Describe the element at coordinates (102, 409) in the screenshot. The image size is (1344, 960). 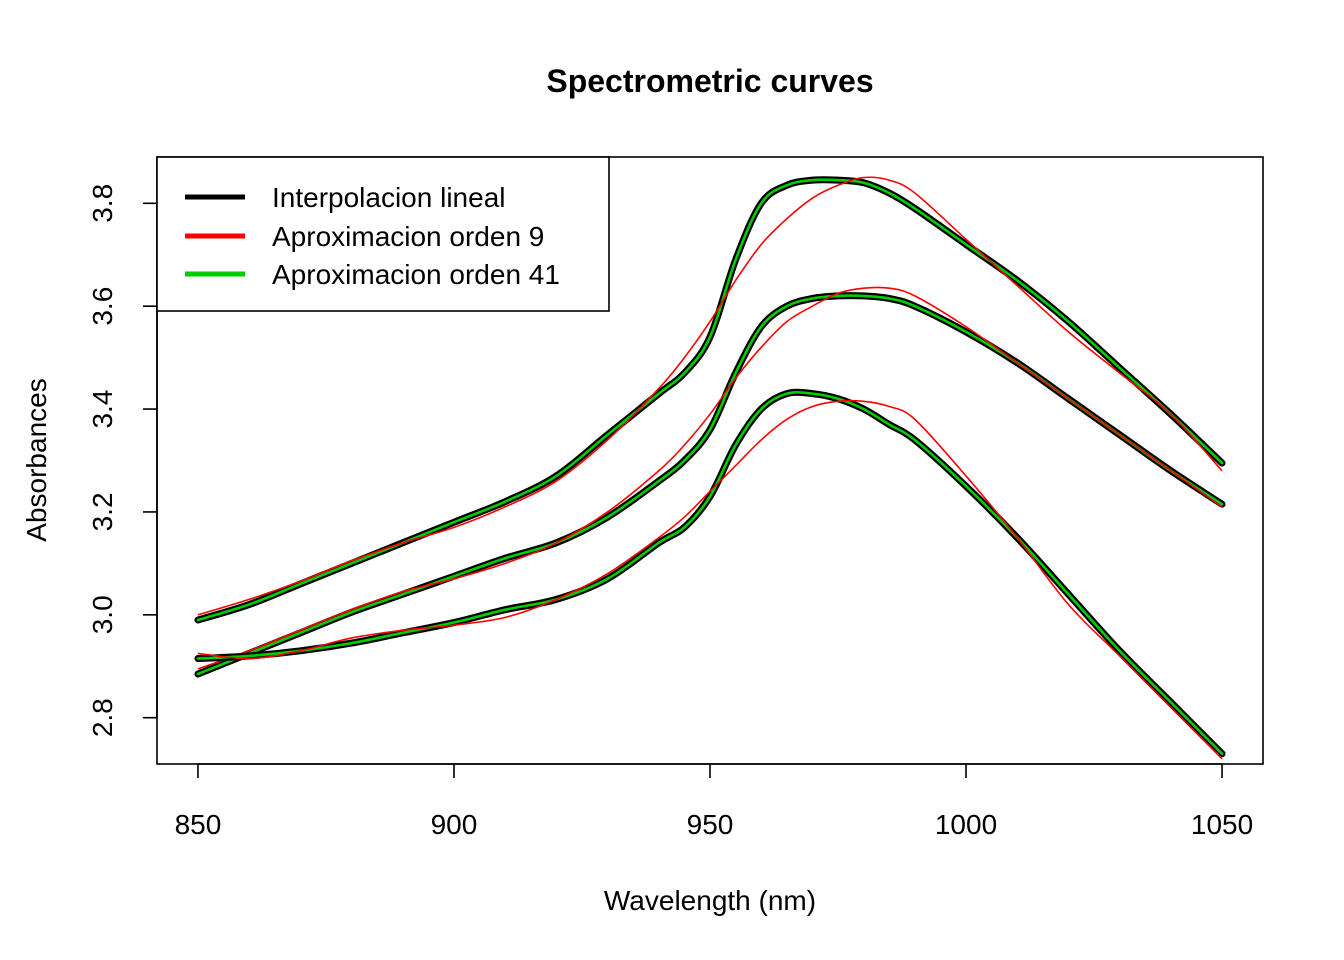
I see `y-tick-label-3: 3.4` at that location.